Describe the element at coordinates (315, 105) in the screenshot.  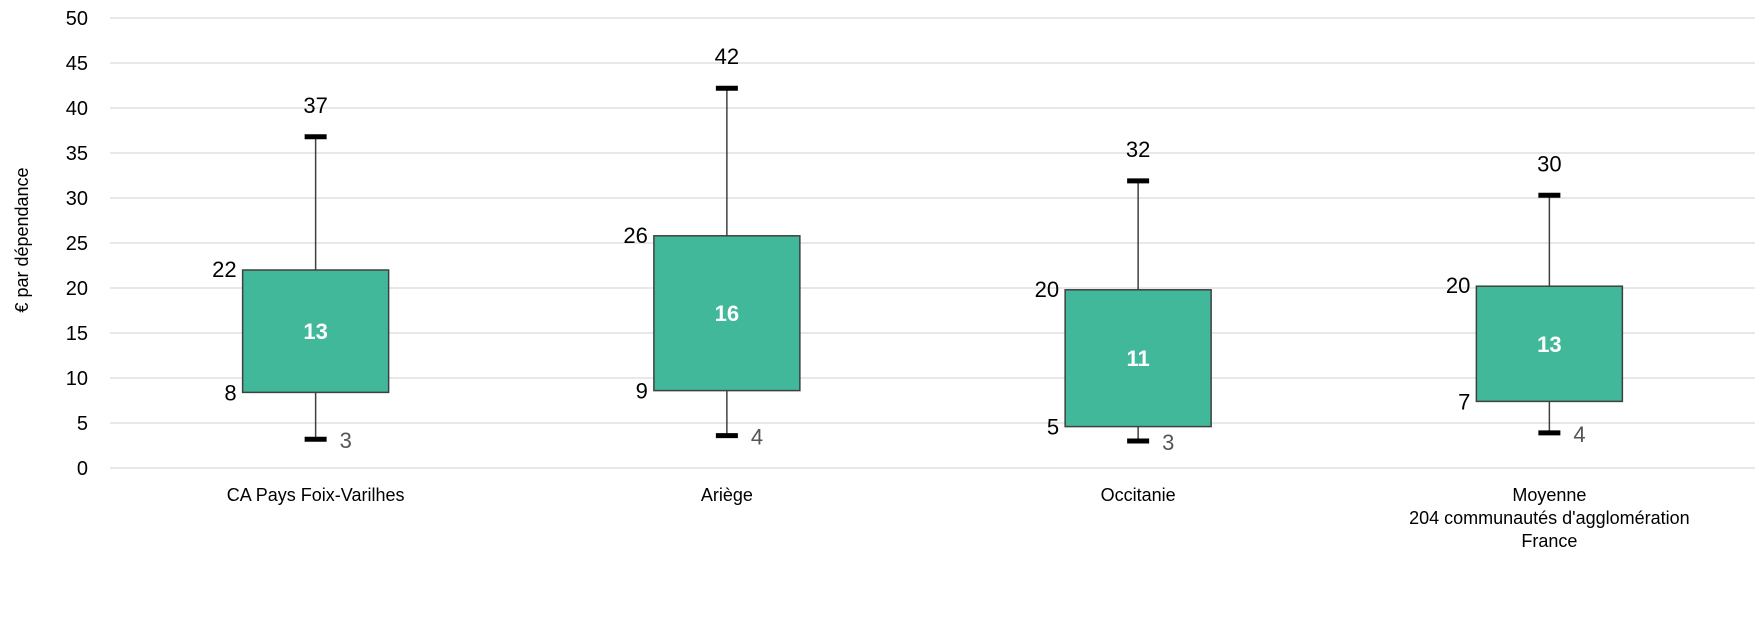
I see `max-label: 37` at that location.